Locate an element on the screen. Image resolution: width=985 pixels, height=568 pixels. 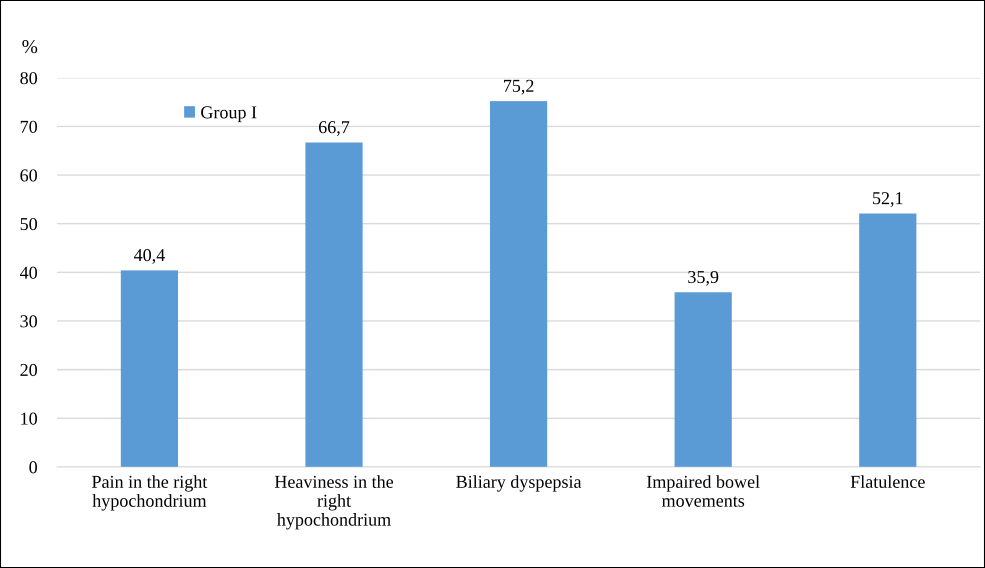
x-tick-label: Impaired bowel movements is located at coordinates (703, 491).